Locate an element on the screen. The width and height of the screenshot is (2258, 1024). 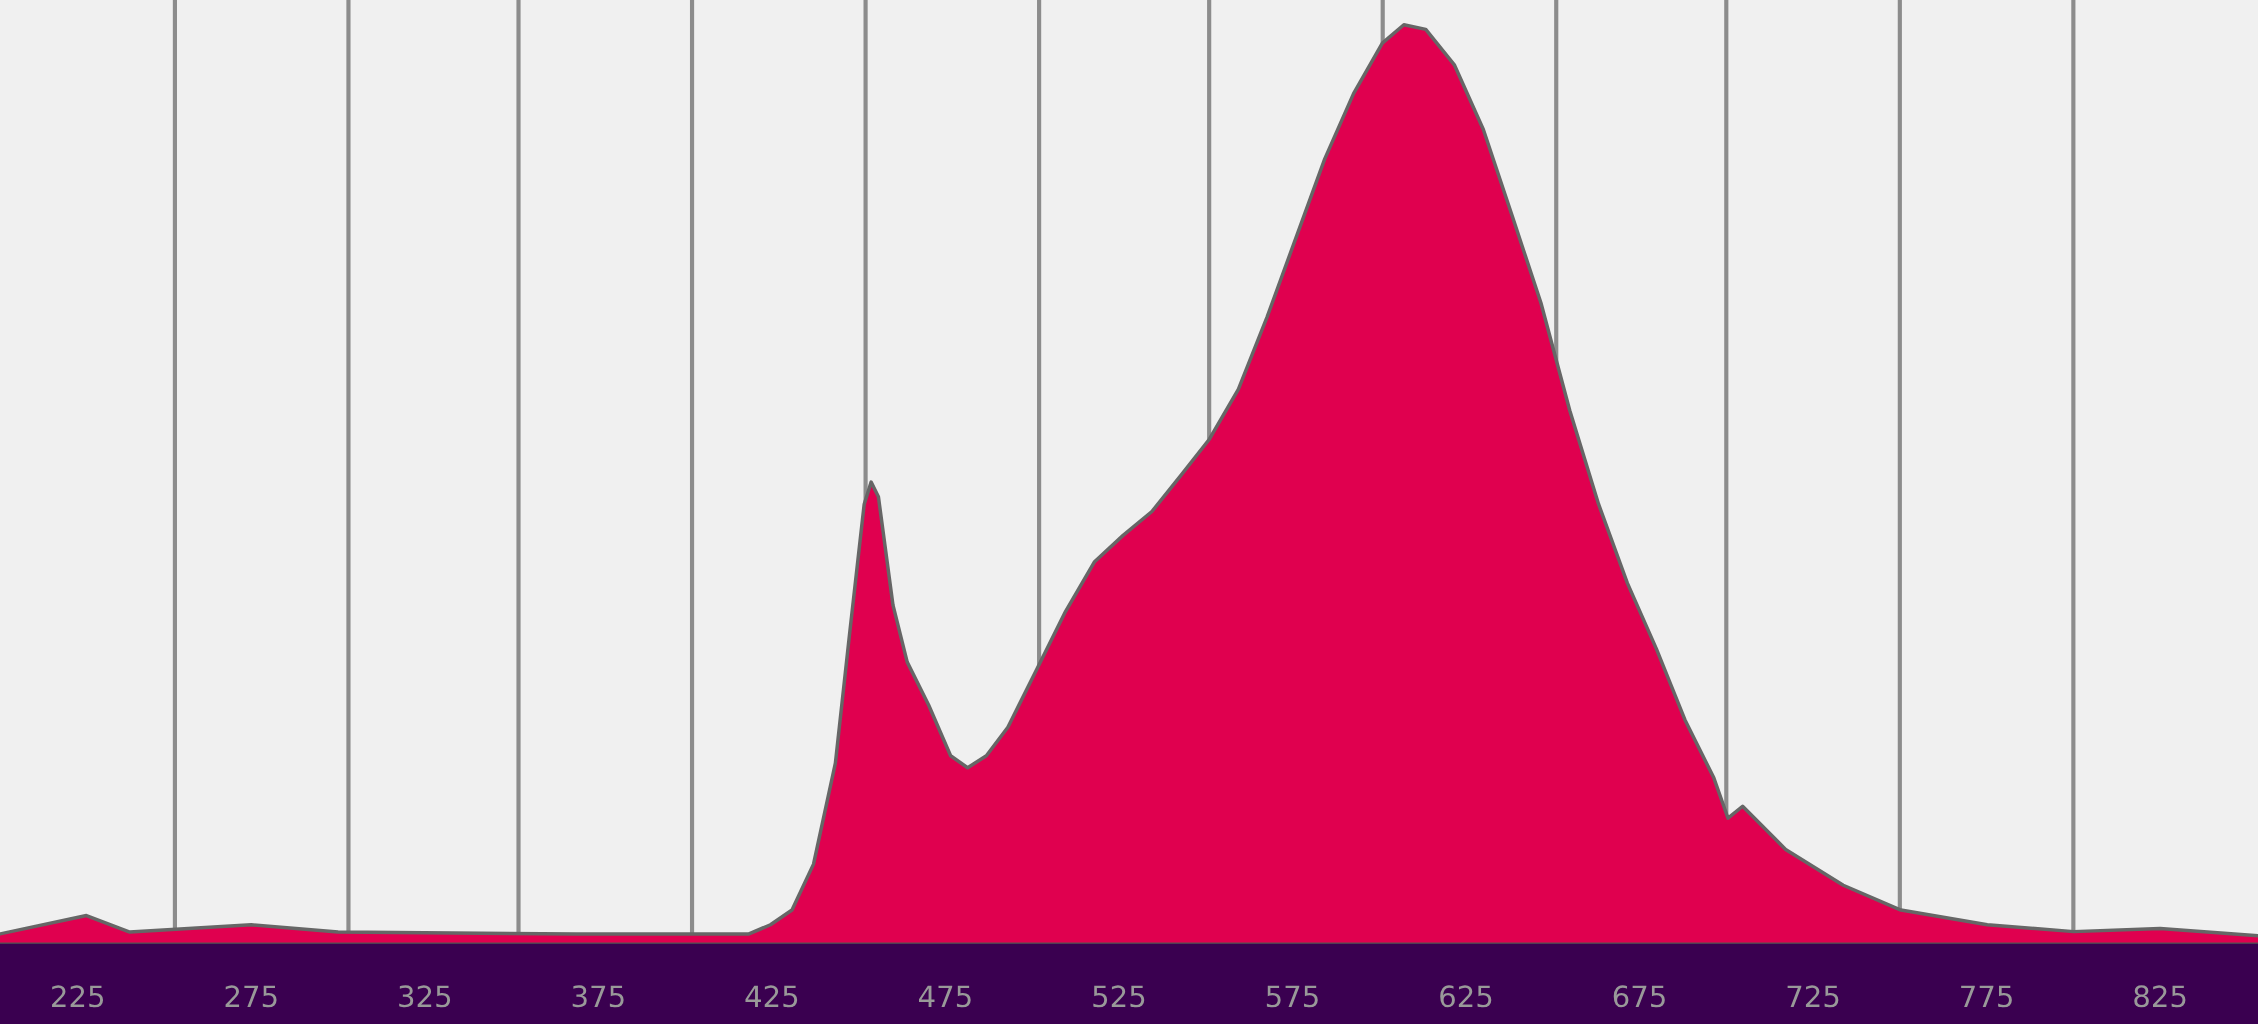
x-tick-label: 825 is located at coordinates (2160, 996).